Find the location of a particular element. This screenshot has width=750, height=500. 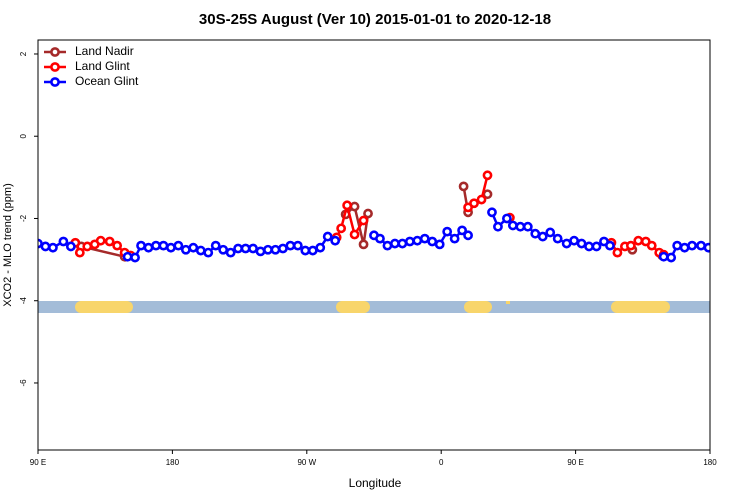

x-axis-label: Longitude is located at coordinates (375, 483).